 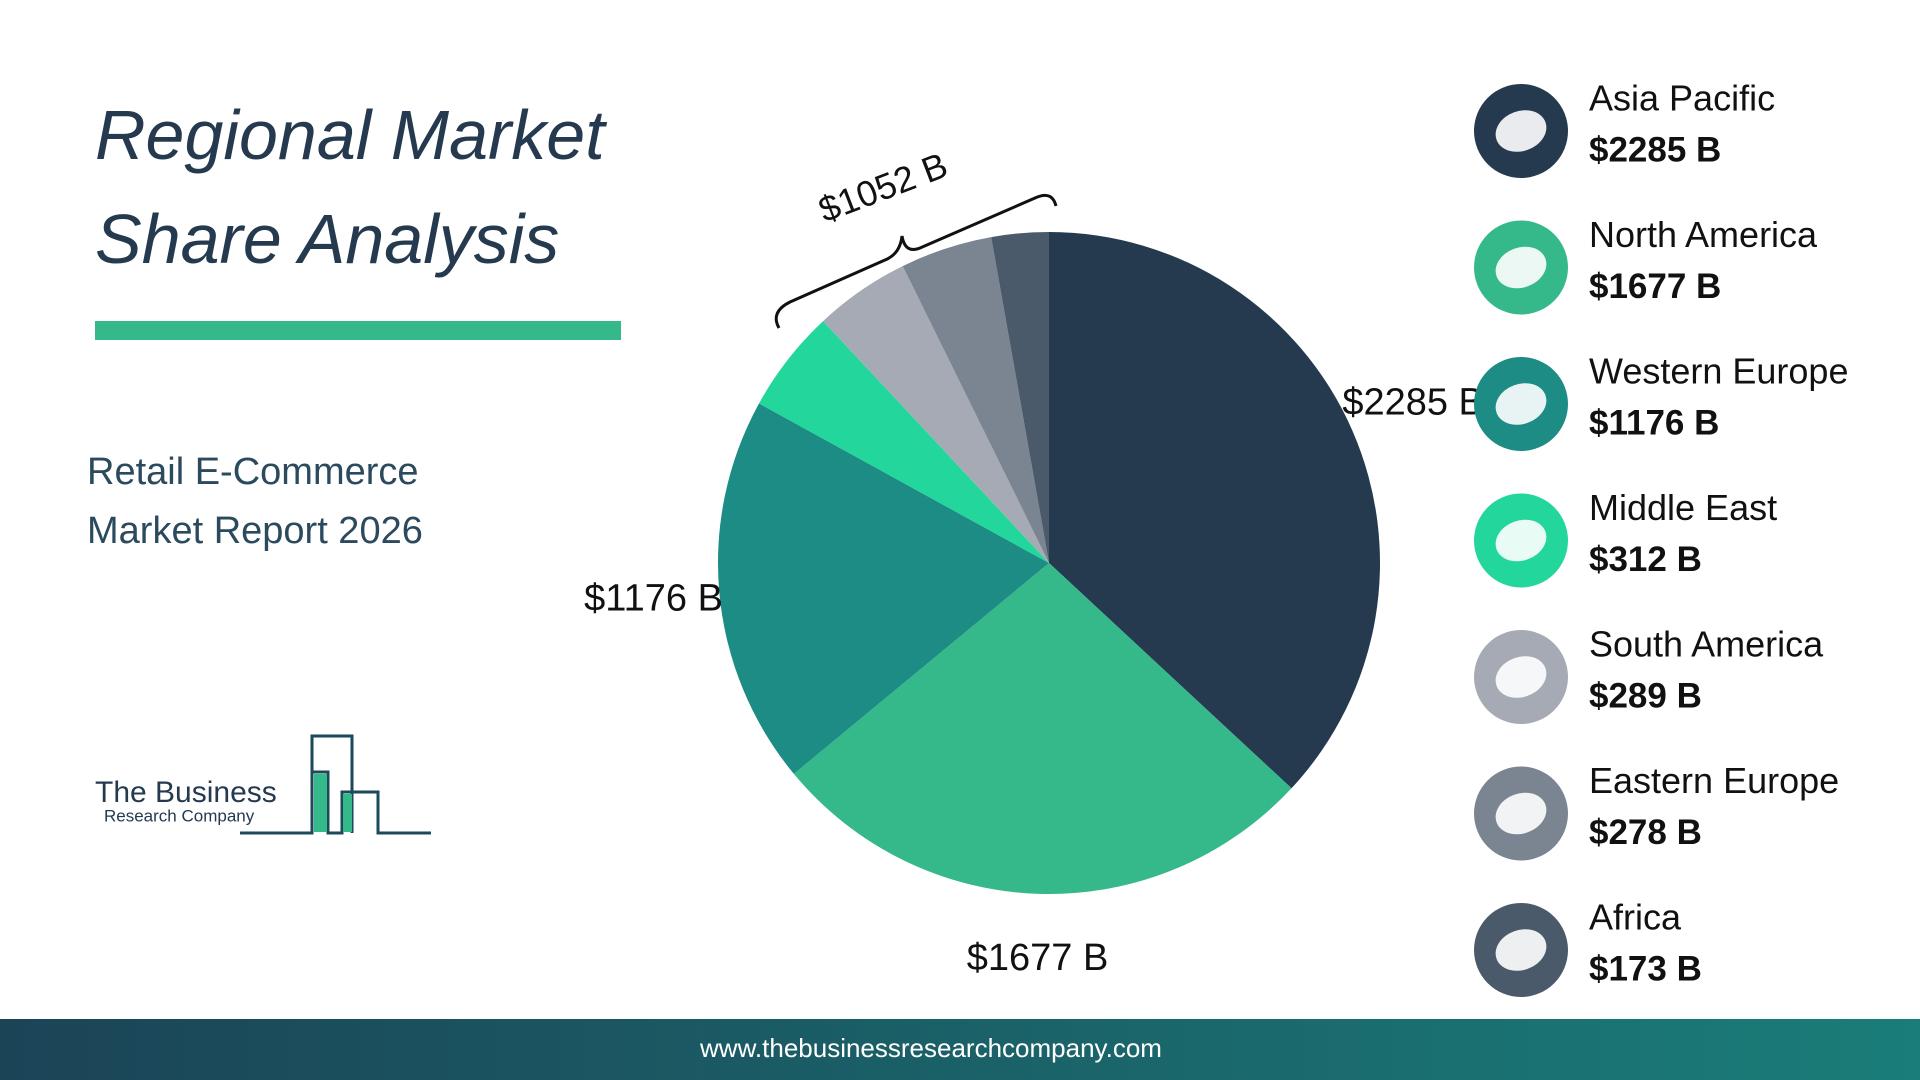 I want to click on logo-line2: Research Company, so click(x=179, y=815).